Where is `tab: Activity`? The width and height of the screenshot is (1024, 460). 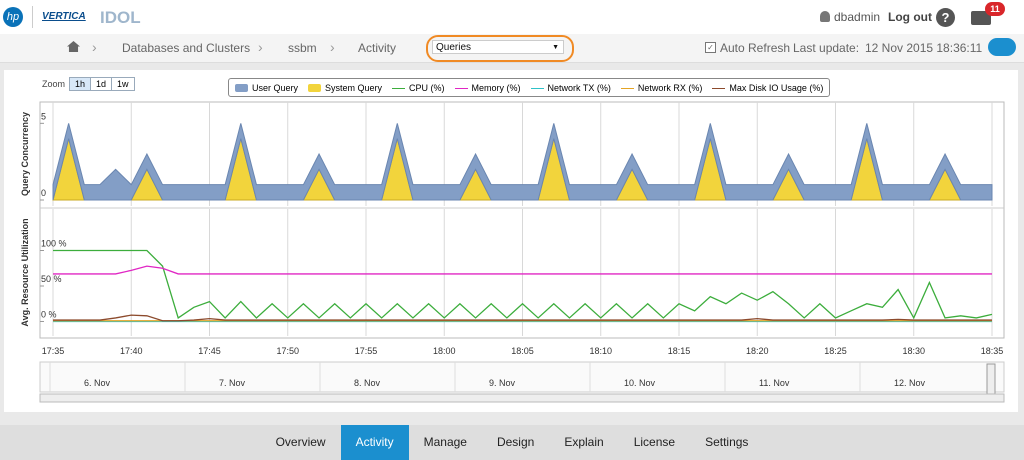 tab: Activity is located at coordinates (374, 442).